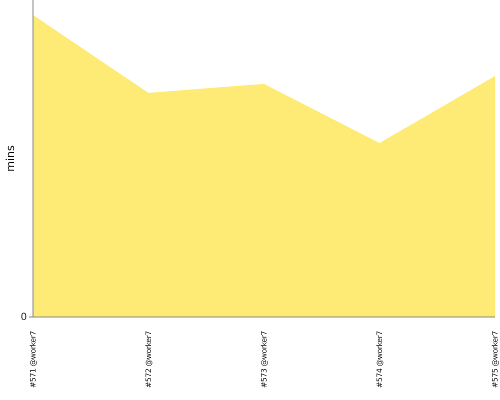 Image resolution: width=500 pixels, height=400 pixels. What do you see at coordinates (10, 158) in the screenshot?
I see `y-axis-title: mins` at bounding box center [10, 158].